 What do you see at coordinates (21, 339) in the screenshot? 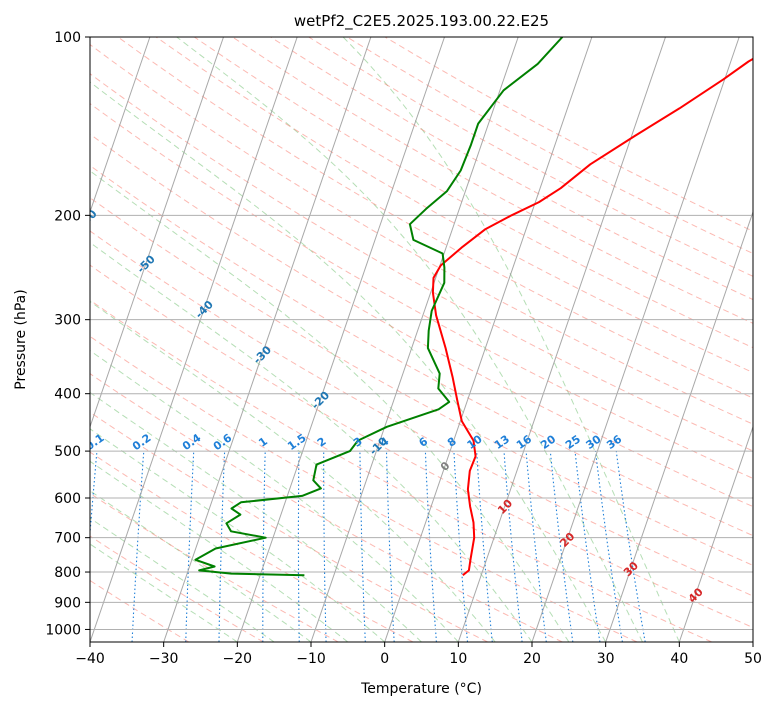
I see `y-axis-label: Pressure (hPa)` at bounding box center [21, 339].